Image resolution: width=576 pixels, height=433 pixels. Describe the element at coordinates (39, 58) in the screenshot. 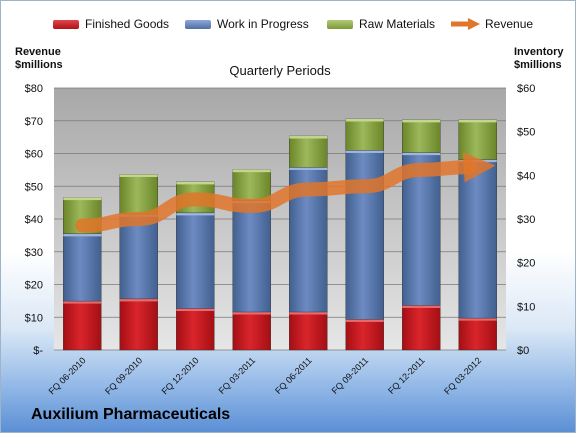

I see `left-axis-title: Revenue $millions` at that location.